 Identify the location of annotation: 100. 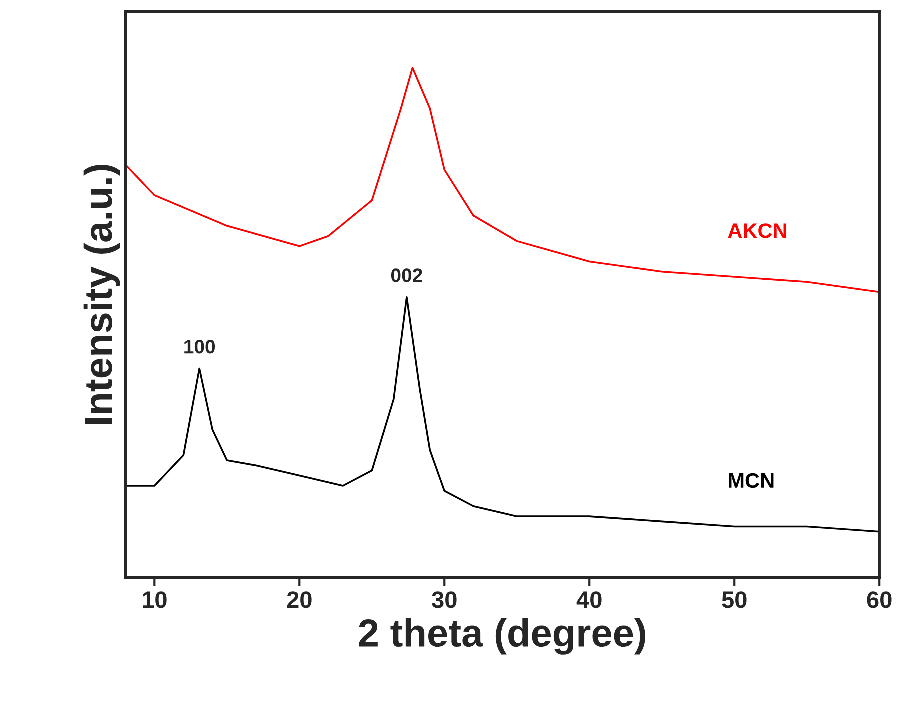
(200, 347).